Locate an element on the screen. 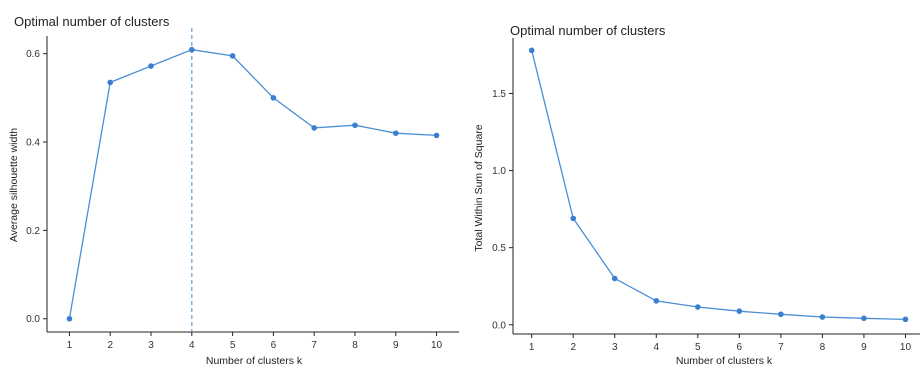  y-tick-label: 0.4 is located at coordinates (33, 143).